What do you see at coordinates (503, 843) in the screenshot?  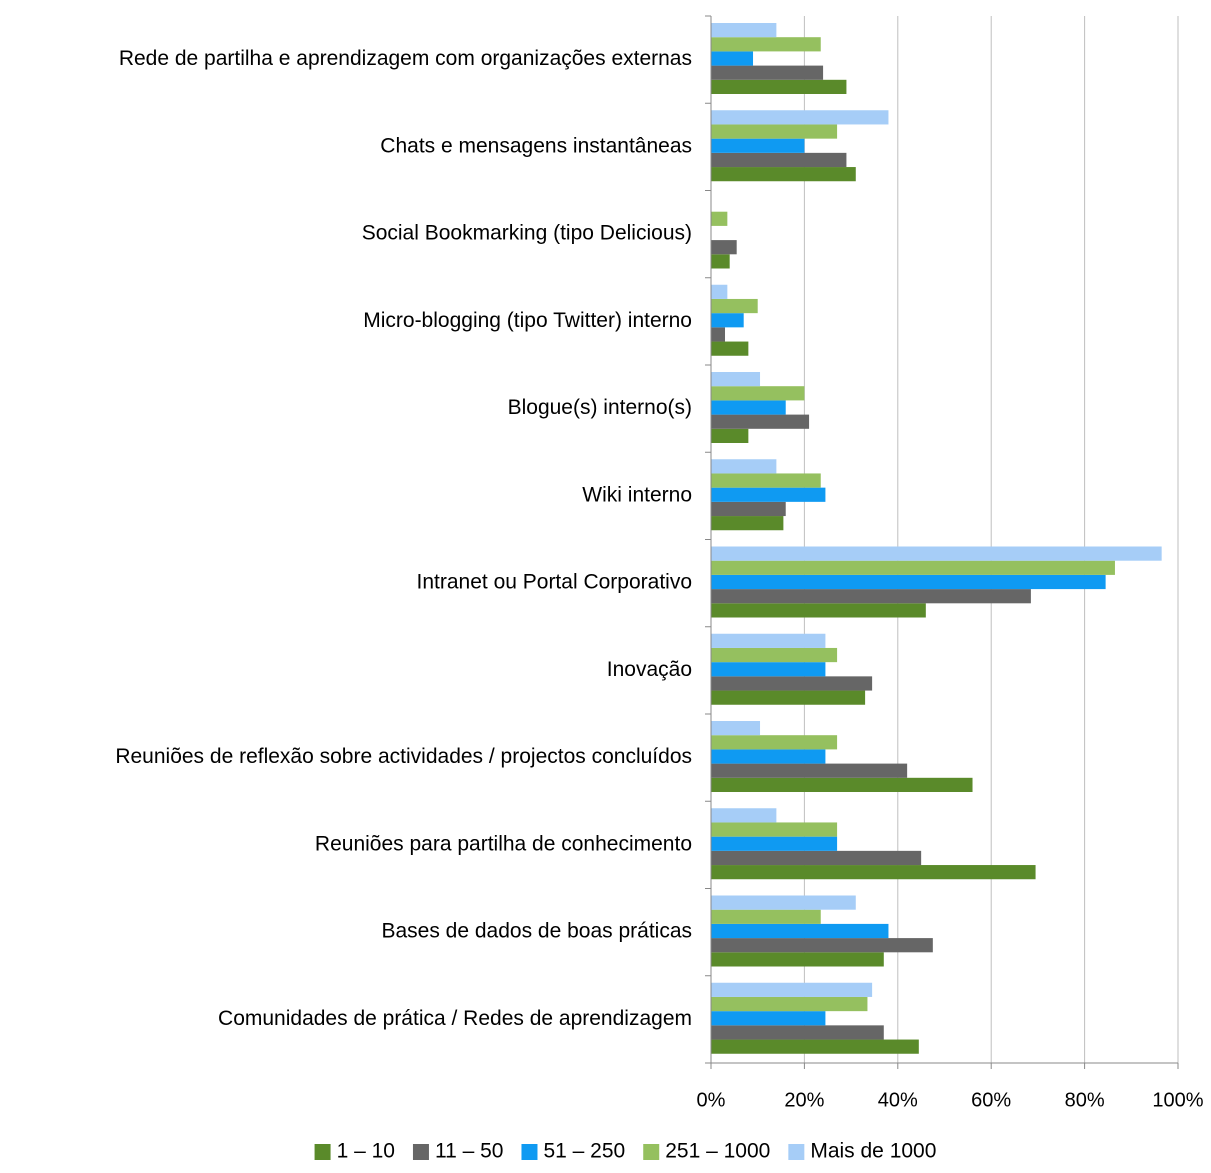 I see `category-label: Reuniões para partilha de conhecimento` at bounding box center [503, 843].